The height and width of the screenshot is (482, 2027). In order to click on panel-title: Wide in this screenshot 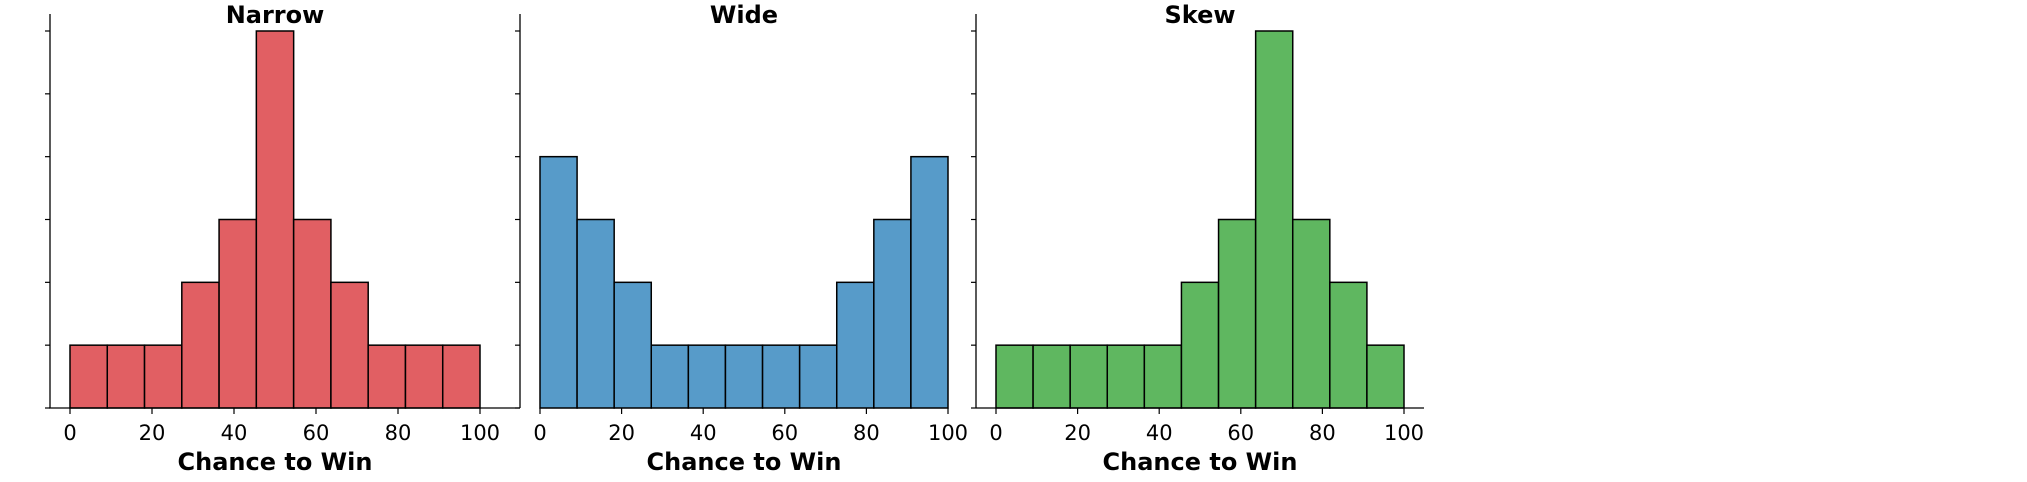, I will do `click(744, 15)`.